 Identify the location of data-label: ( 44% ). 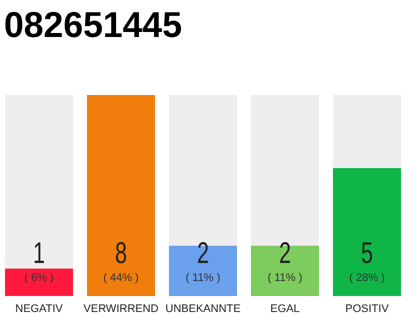
(121, 278).